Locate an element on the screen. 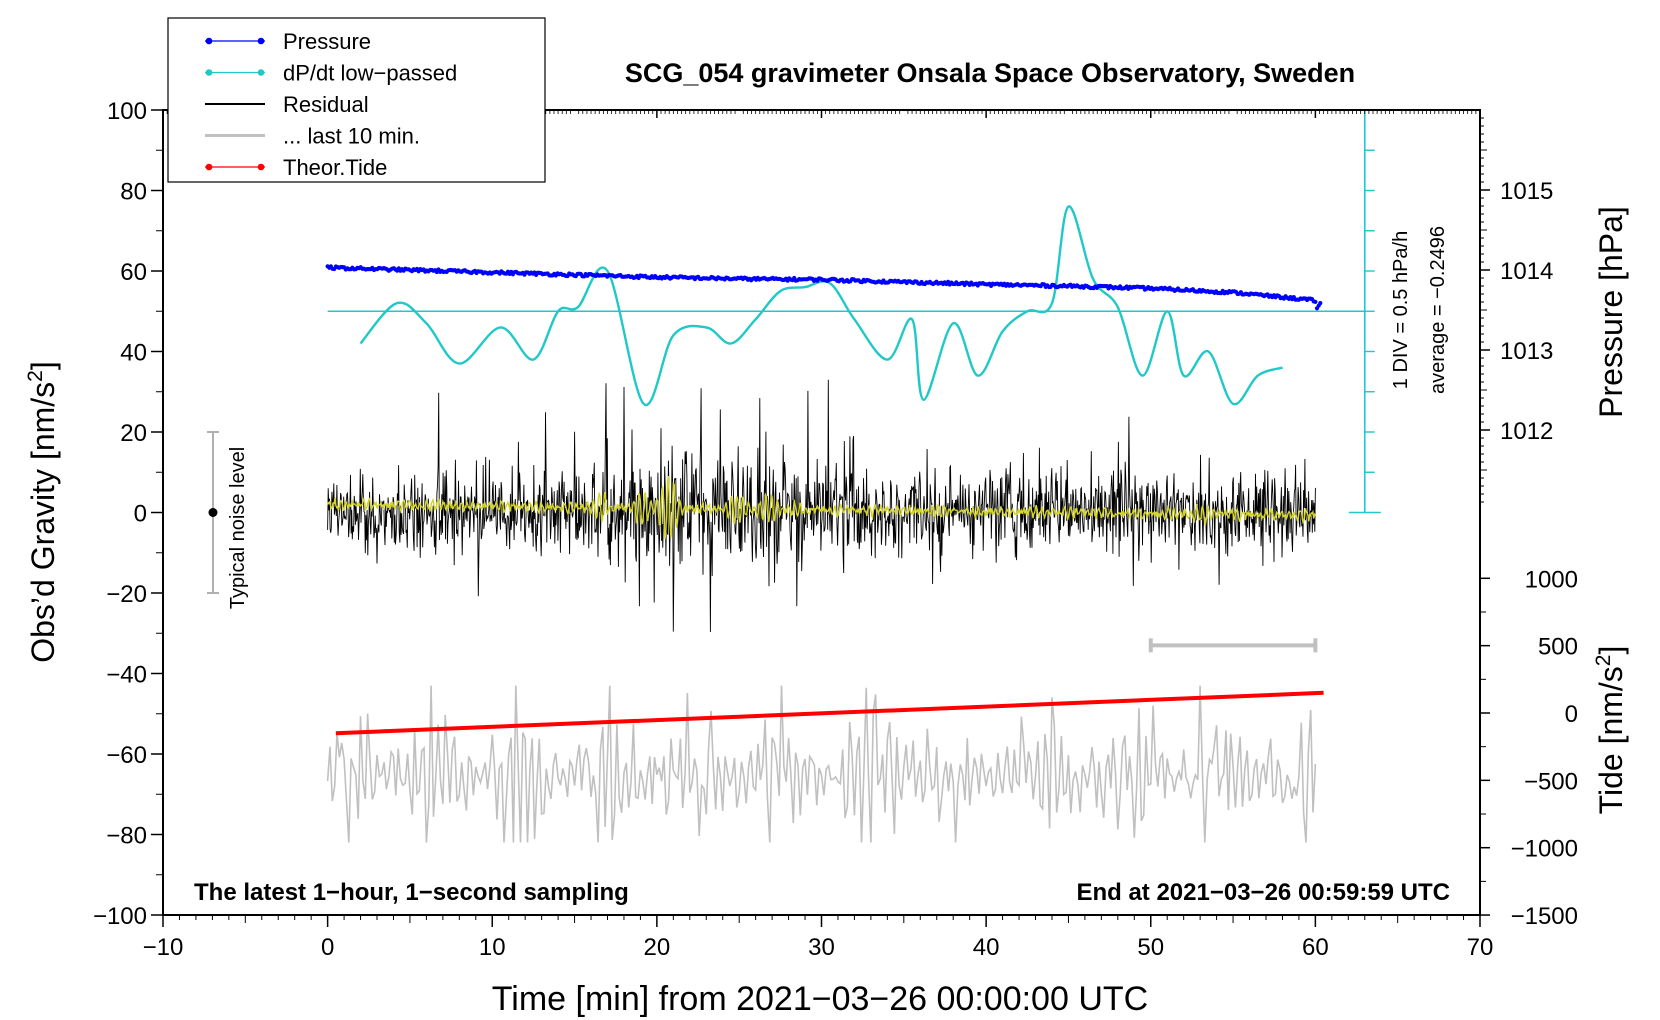  y-axis-left-label-superscript: 2 is located at coordinates (35, 376).